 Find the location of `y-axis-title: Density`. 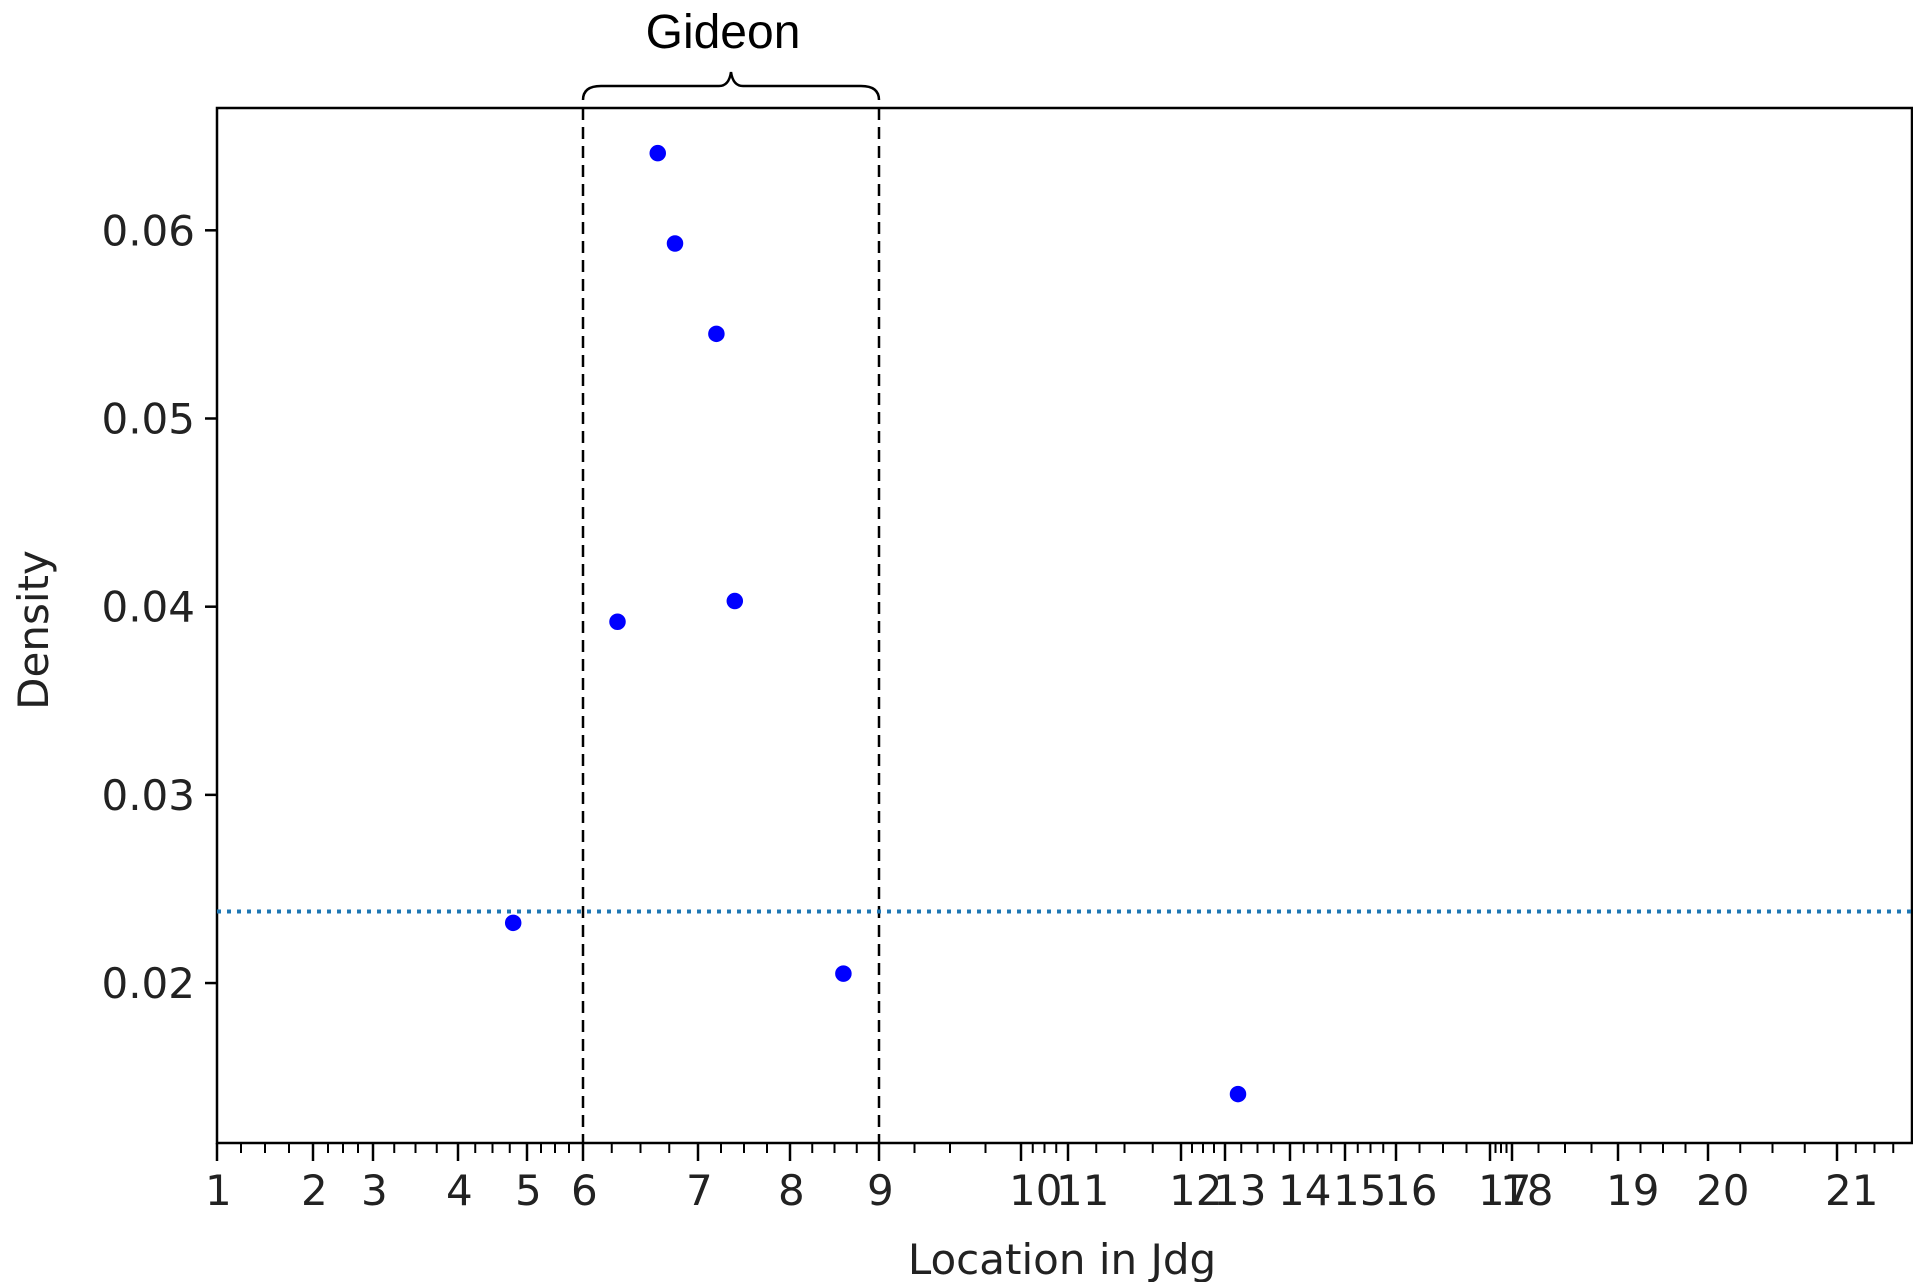

y-axis-title: Density is located at coordinates (33, 630).